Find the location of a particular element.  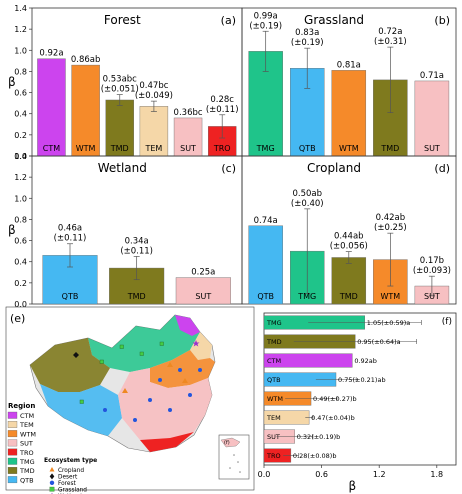

y-tick-label: 0.0 is located at coordinates (20, 156).